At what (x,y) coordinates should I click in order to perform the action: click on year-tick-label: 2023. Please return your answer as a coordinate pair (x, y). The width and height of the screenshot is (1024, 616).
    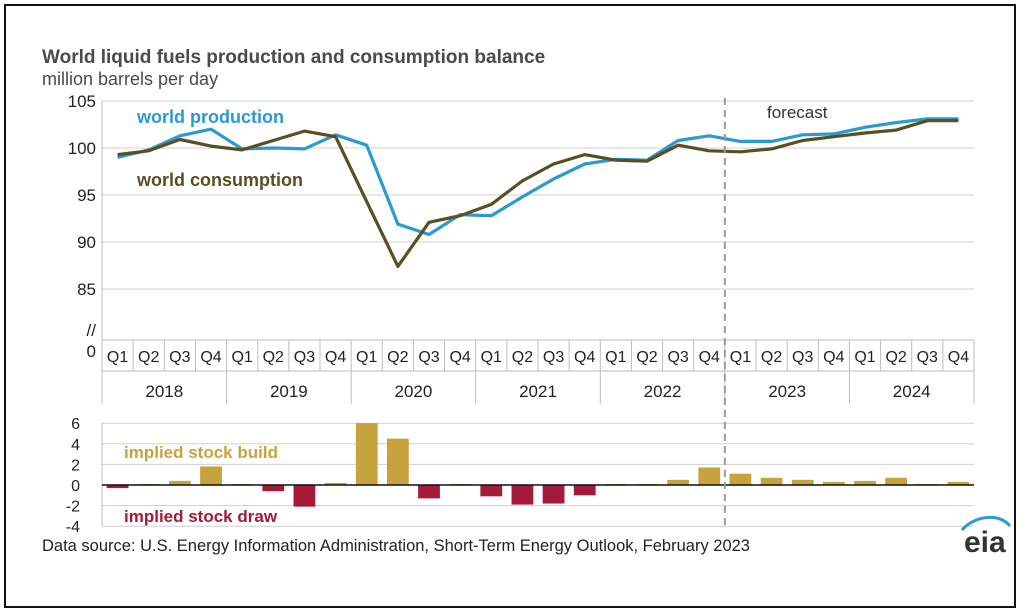
    Looking at the image, I should click on (787, 391).